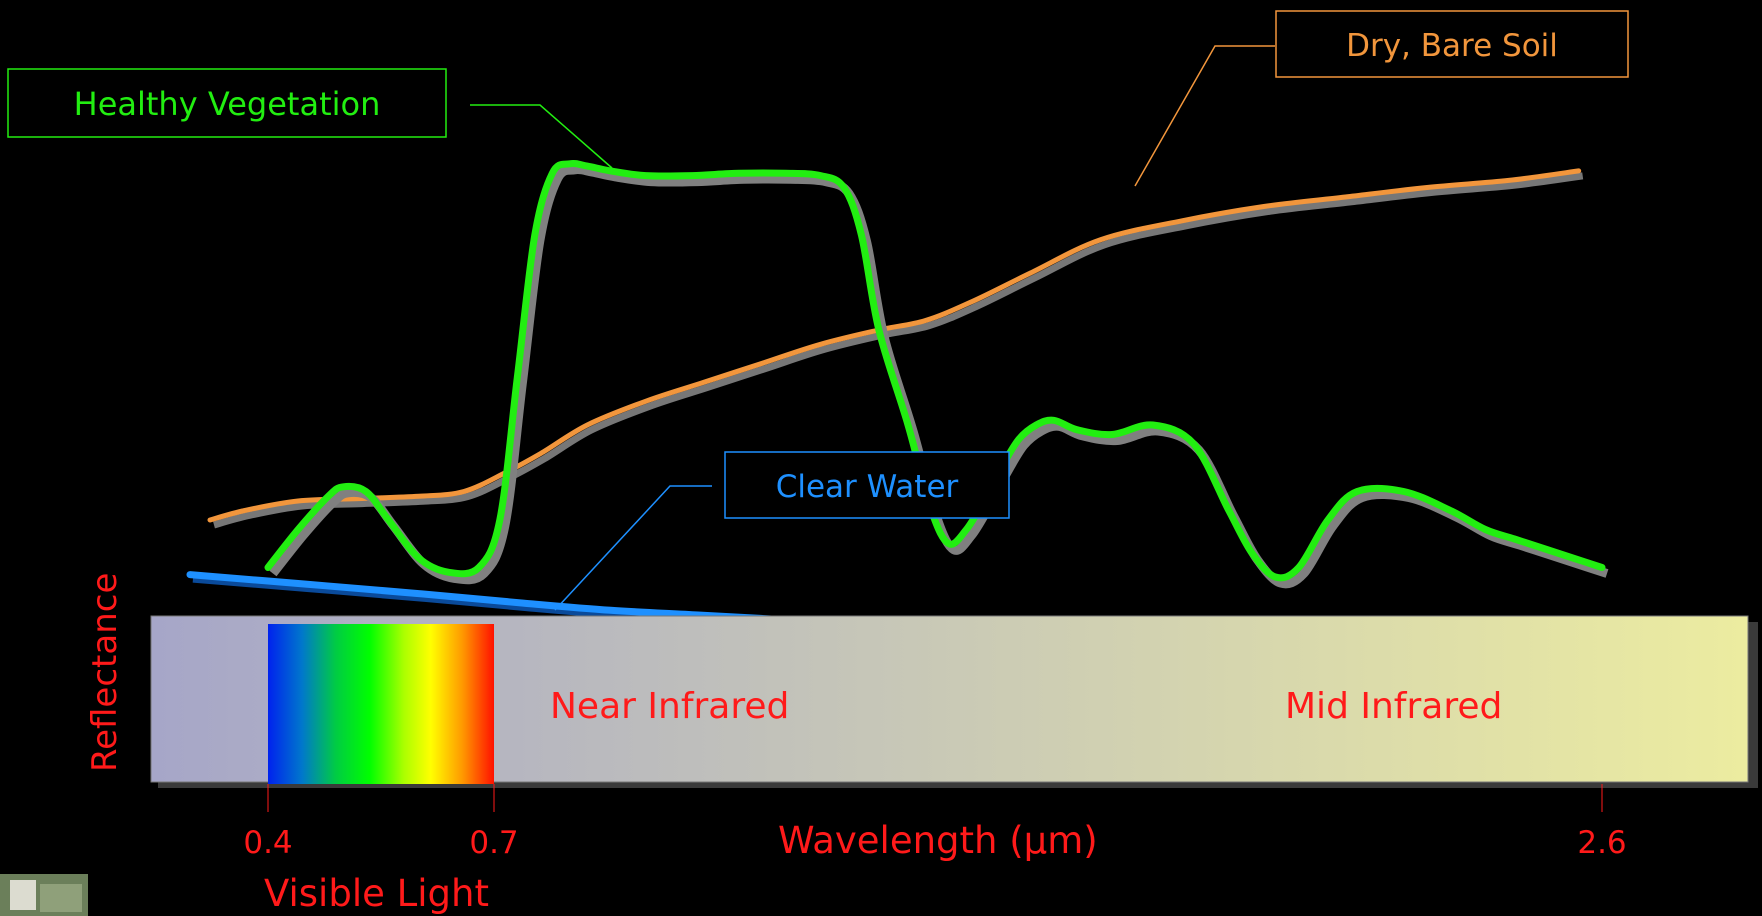 The height and width of the screenshot is (916, 1762). What do you see at coordinates (376, 893) in the screenshot?
I see `visible-light-label: Visible Light` at bounding box center [376, 893].